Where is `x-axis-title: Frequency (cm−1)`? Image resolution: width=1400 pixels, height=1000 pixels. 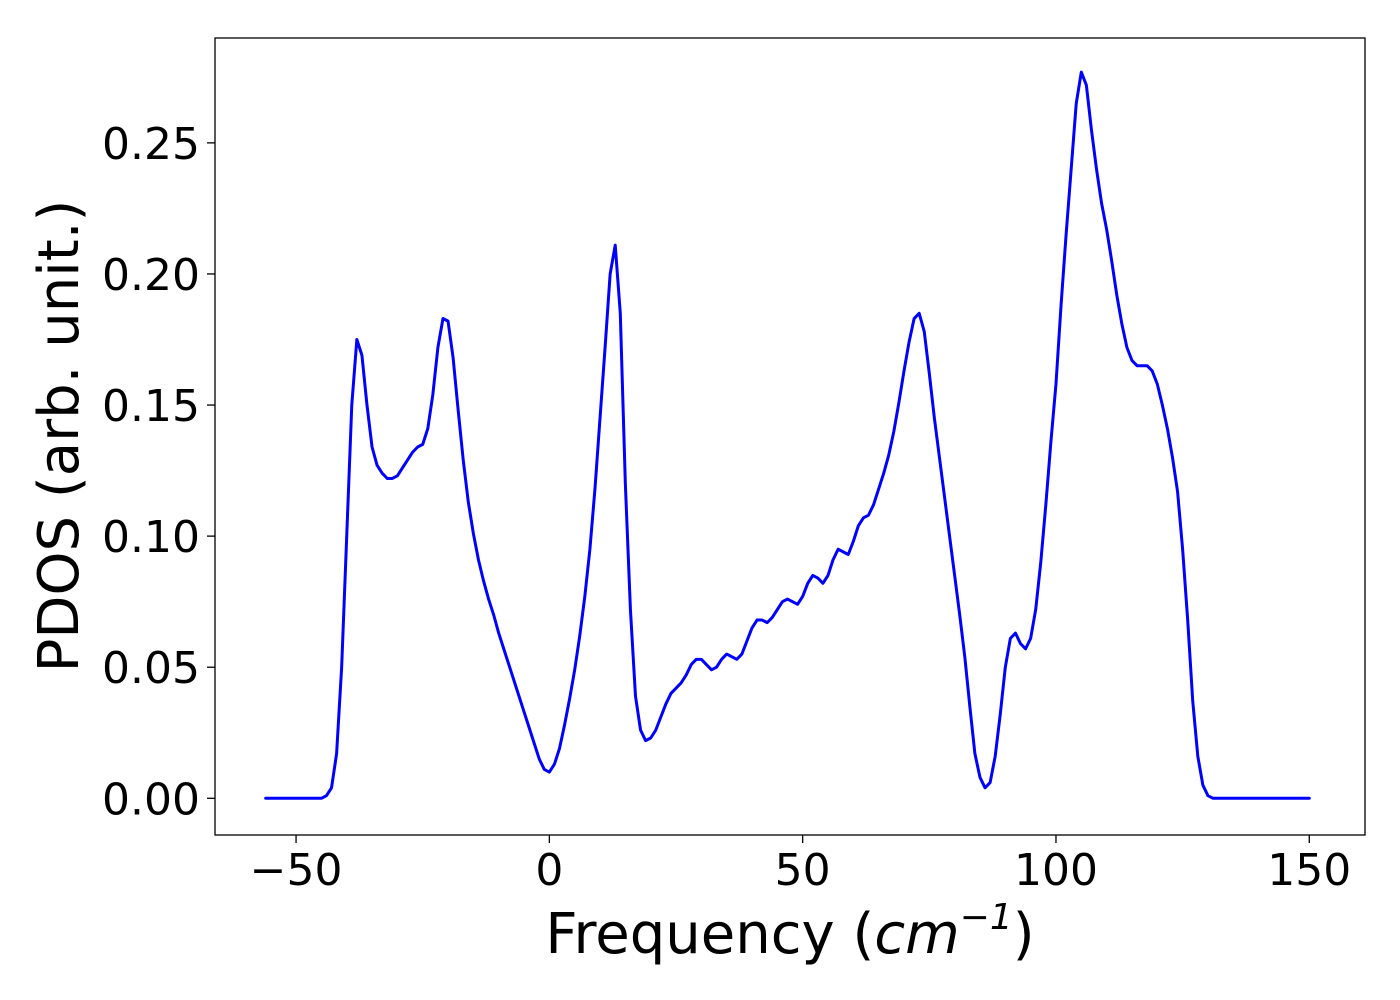 x-axis-title: Frequency (cm−1) is located at coordinates (789, 932).